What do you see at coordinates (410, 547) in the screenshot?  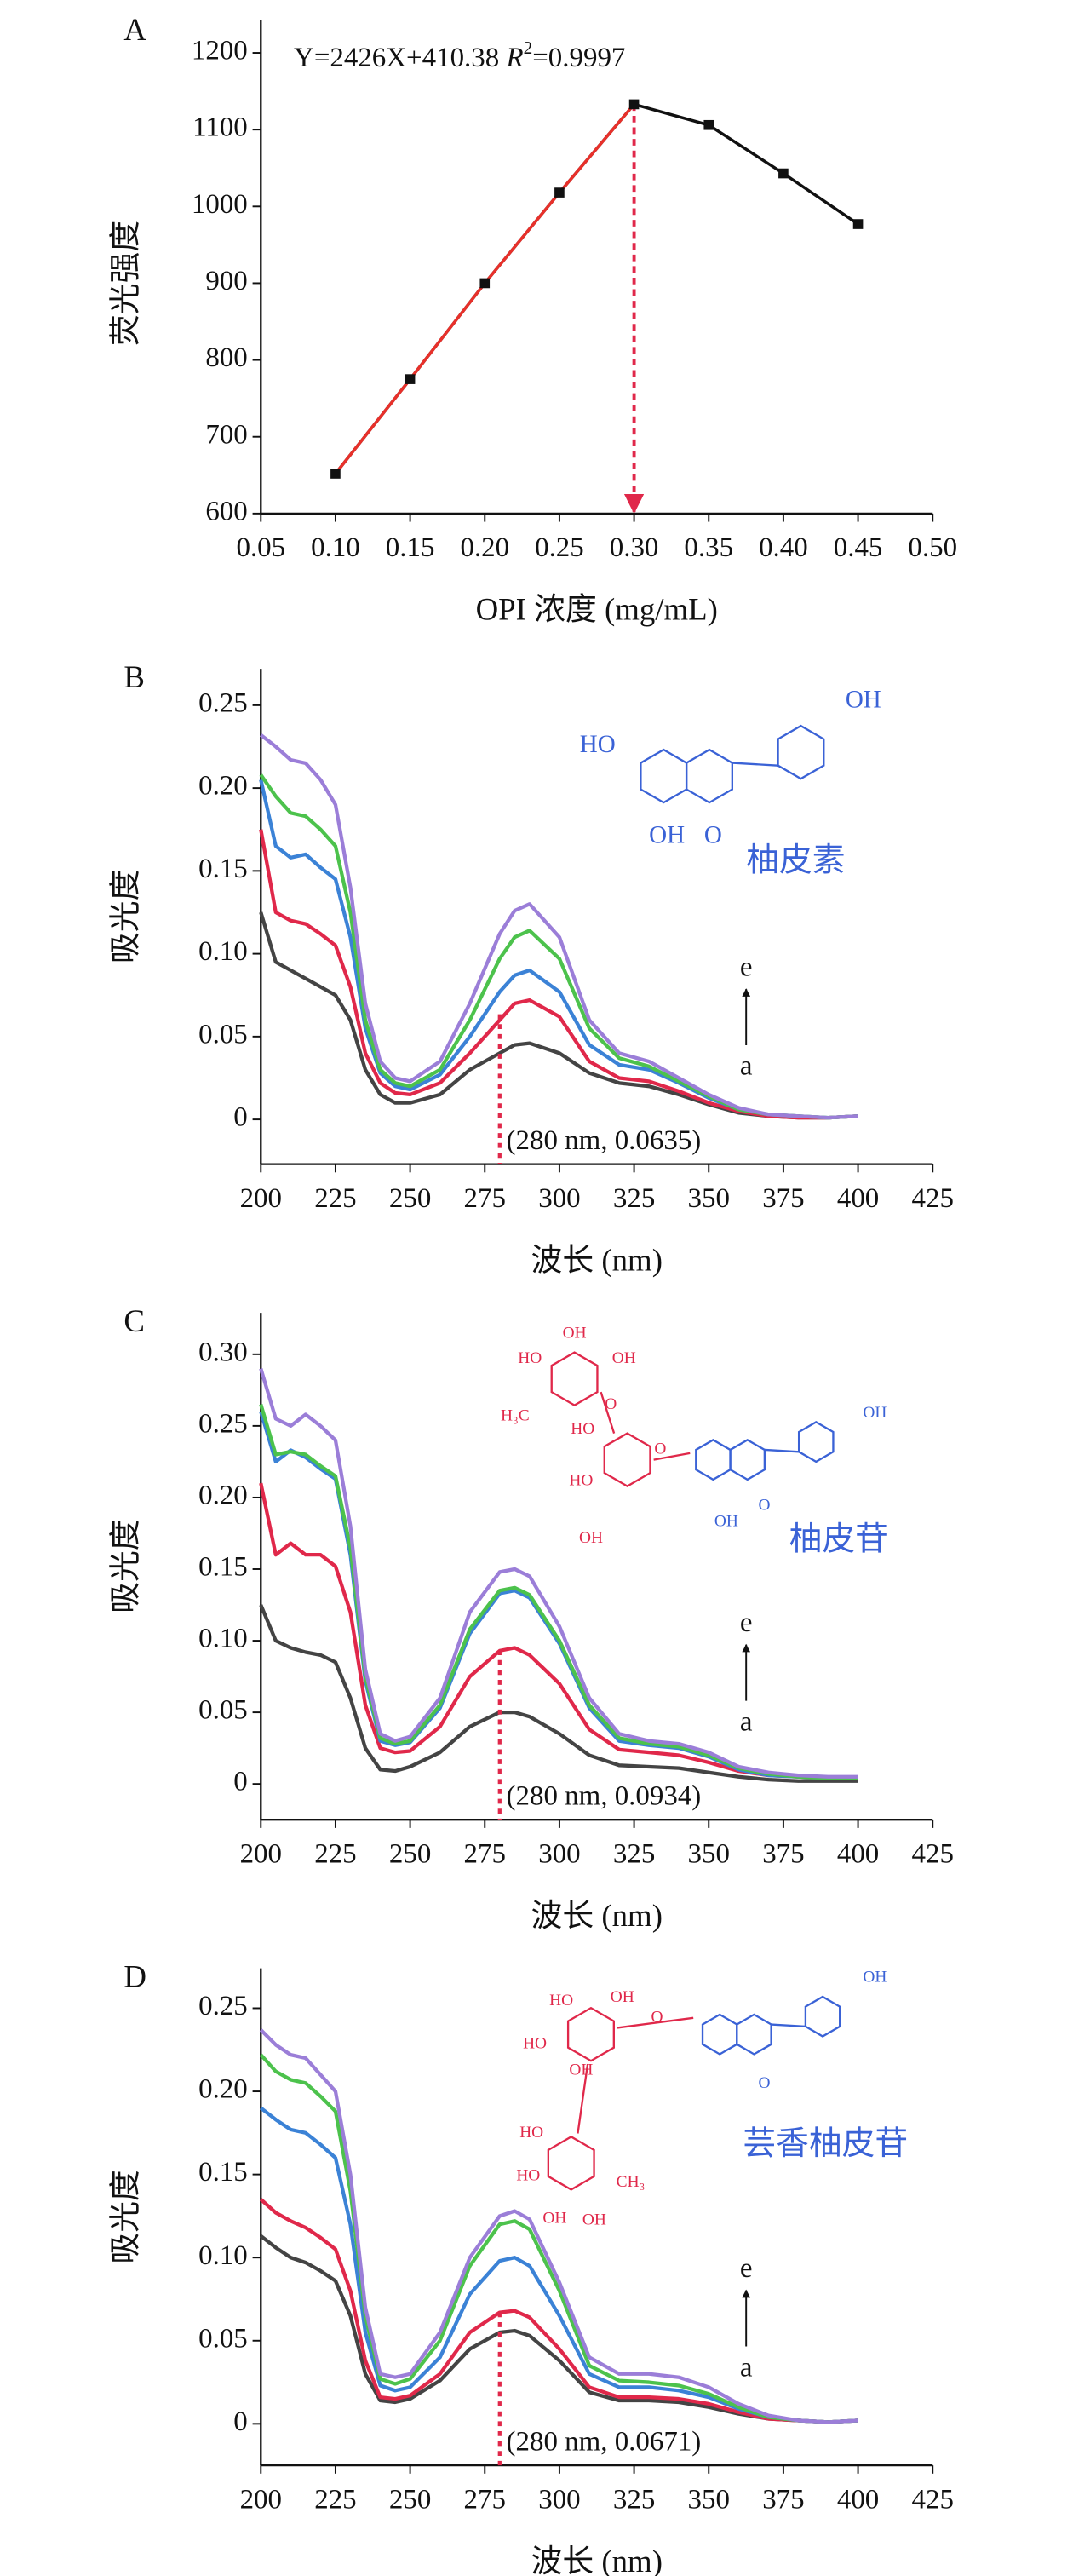 I see `x-tick-label: 0.15` at bounding box center [410, 547].